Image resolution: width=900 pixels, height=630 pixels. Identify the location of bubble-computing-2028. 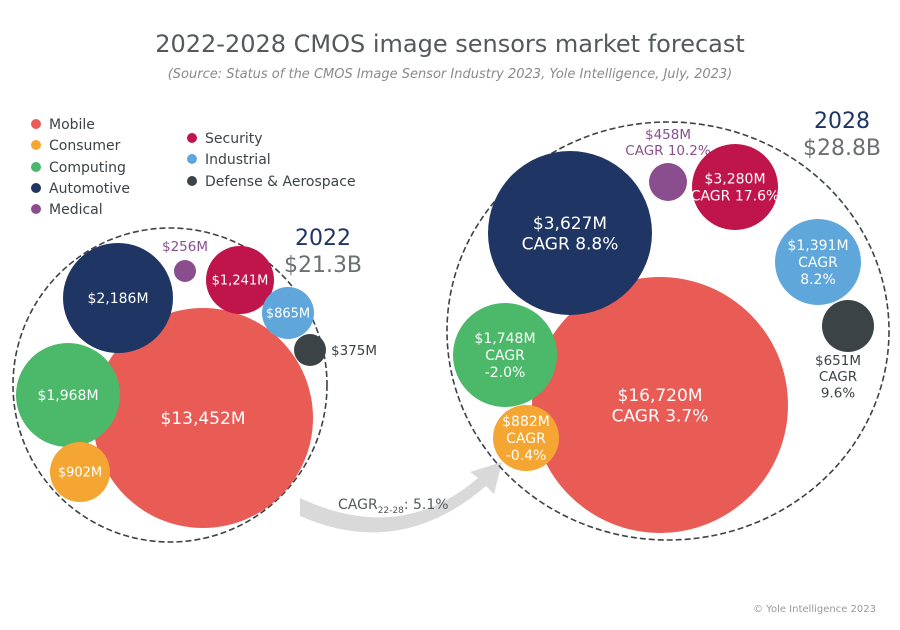
(505, 355).